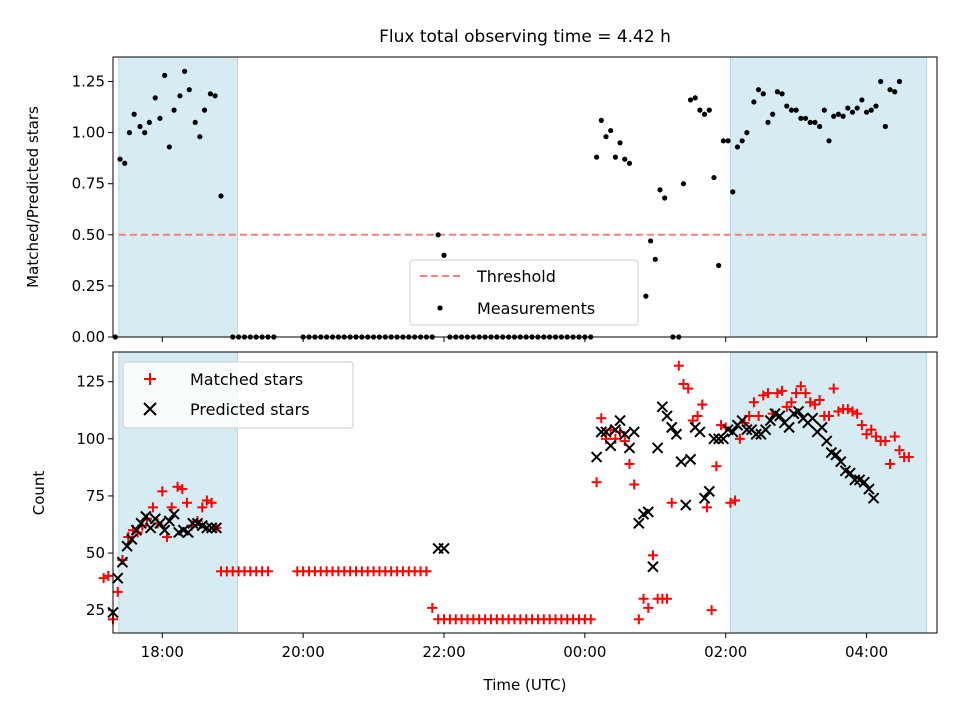 The image size is (960, 720). What do you see at coordinates (866, 652) in the screenshot?
I see `x-tick-label: 04:00` at bounding box center [866, 652].